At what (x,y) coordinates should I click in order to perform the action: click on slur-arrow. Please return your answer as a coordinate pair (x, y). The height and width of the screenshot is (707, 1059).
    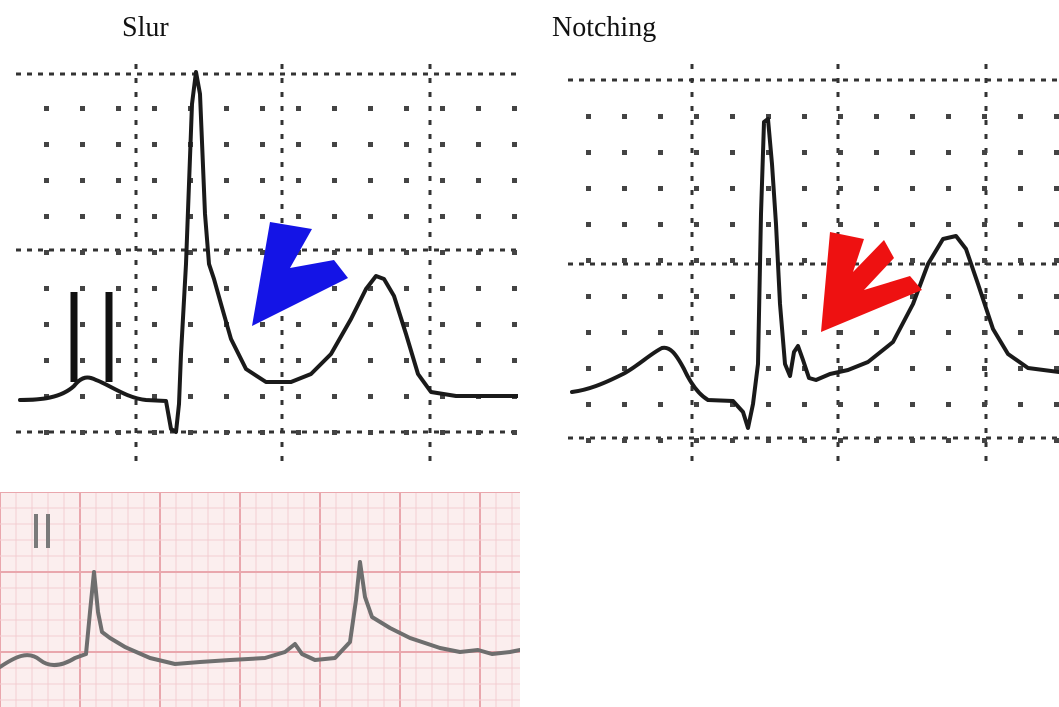
    Looking at the image, I should click on (300, 274).